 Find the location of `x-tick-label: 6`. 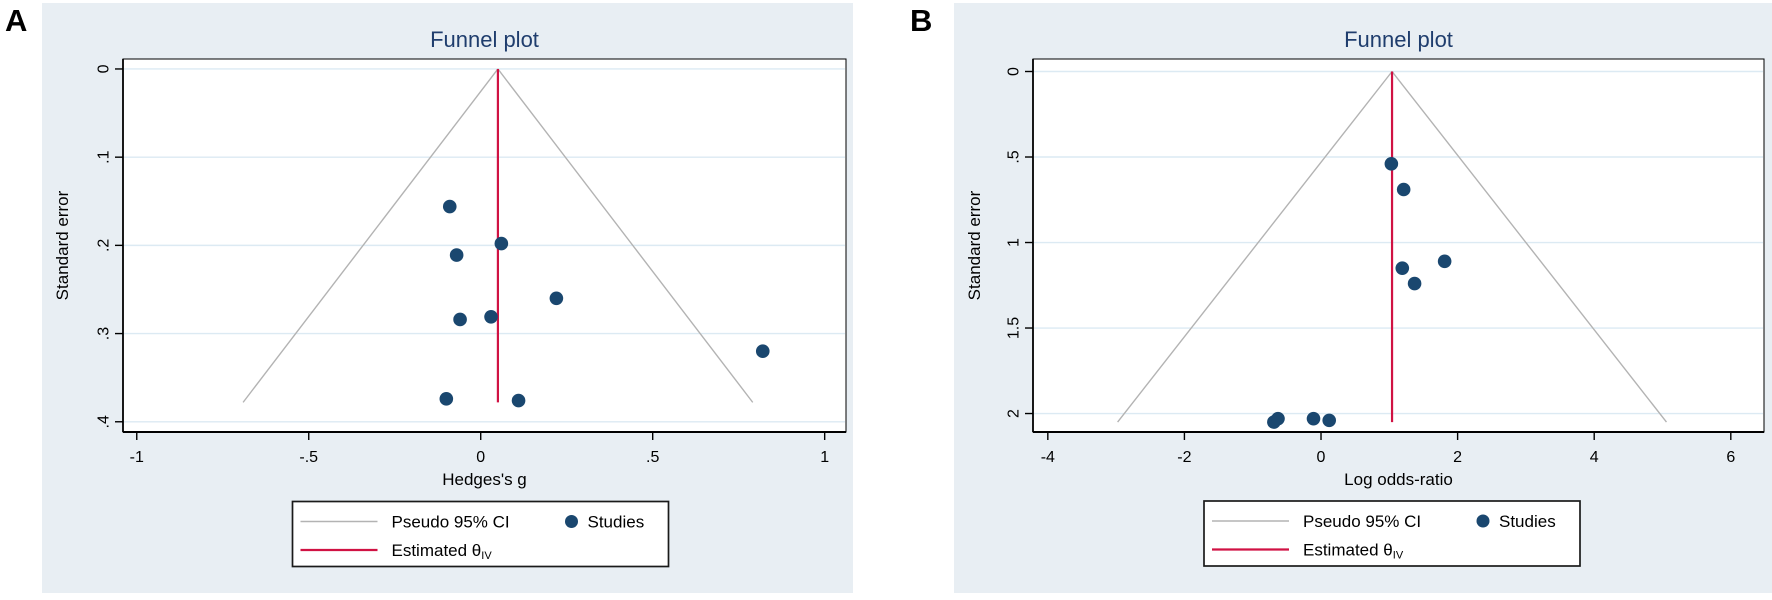

x-tick-label: 6 is located at coordinates (1730, 457).